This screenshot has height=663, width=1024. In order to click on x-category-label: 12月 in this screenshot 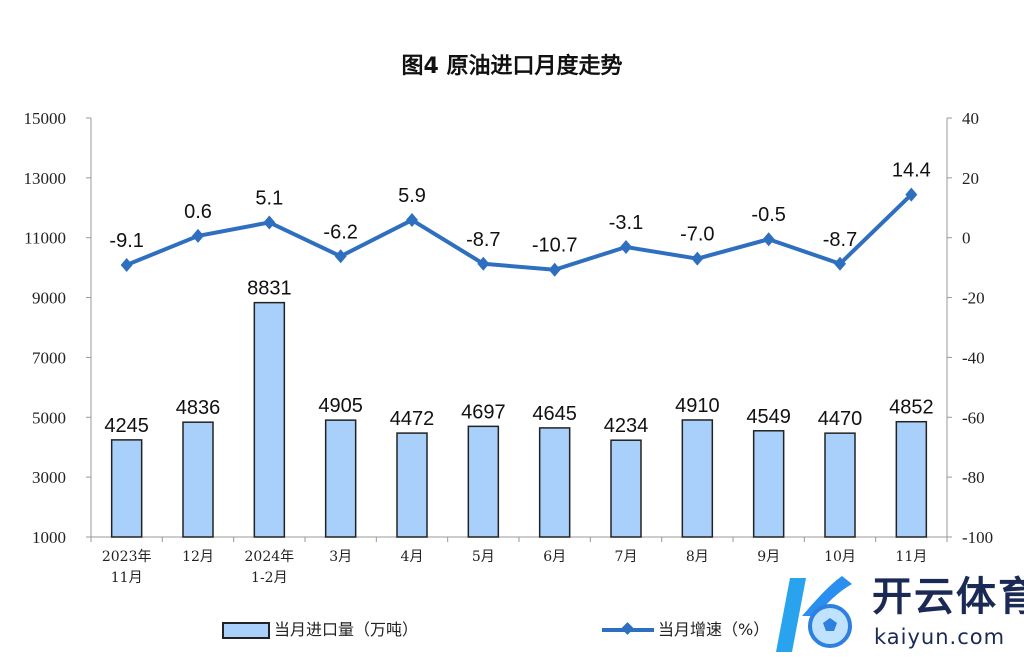, I will do `click(198, 557)`.